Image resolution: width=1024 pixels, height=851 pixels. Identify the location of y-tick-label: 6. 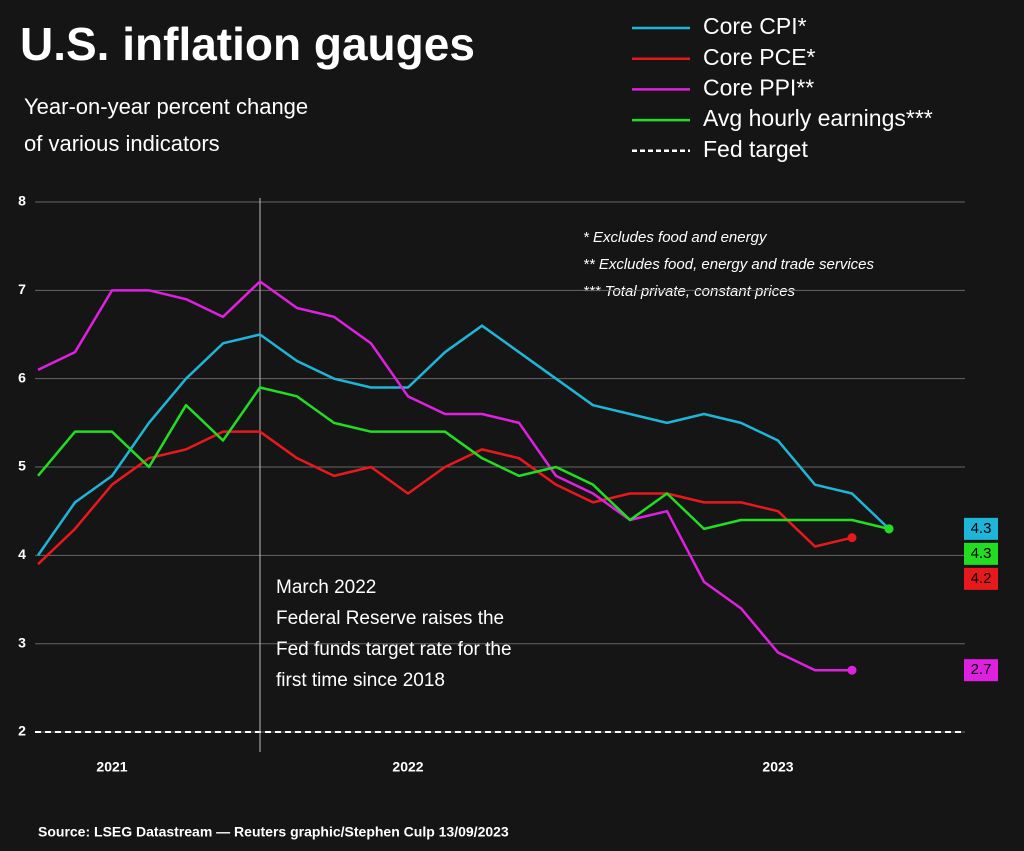
(22, 377).